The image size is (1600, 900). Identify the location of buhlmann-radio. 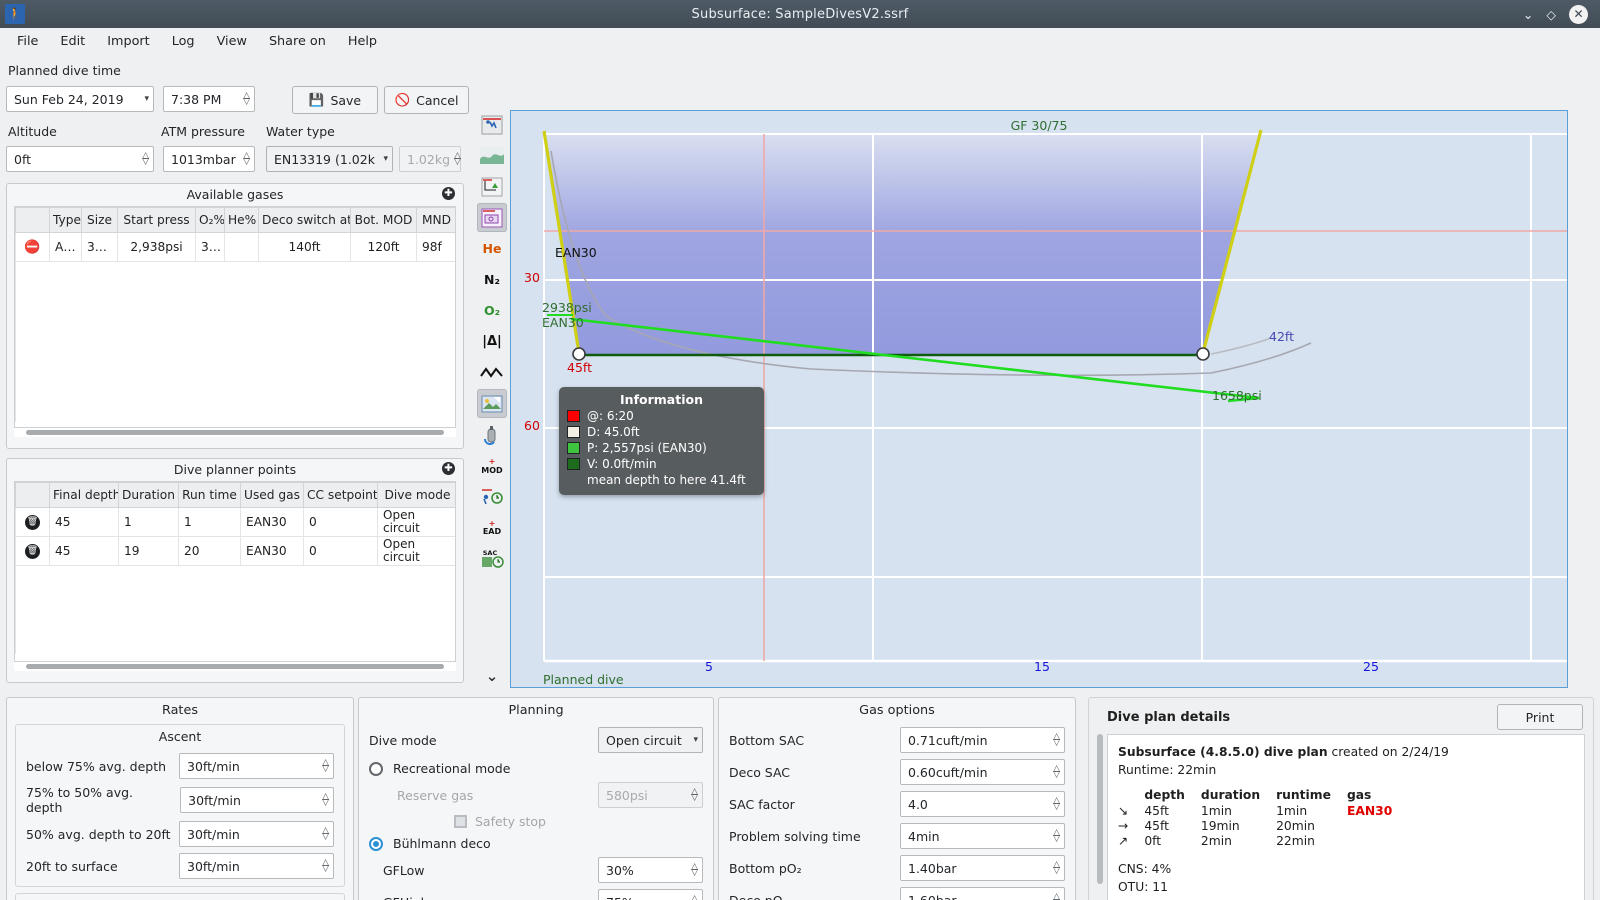
(376, 843).